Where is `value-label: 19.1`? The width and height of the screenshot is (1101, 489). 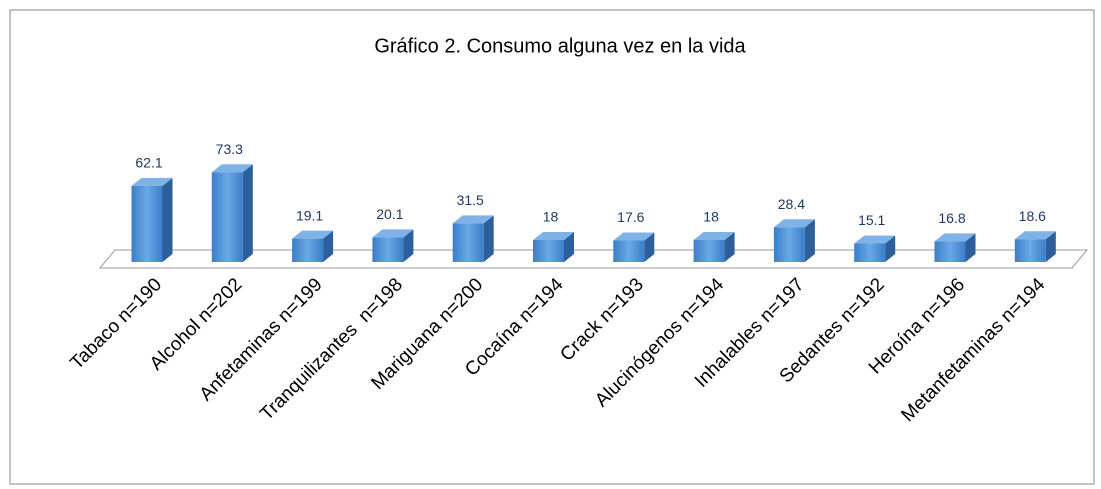
value-label: 19.1 is located at coordinates (309, 215).